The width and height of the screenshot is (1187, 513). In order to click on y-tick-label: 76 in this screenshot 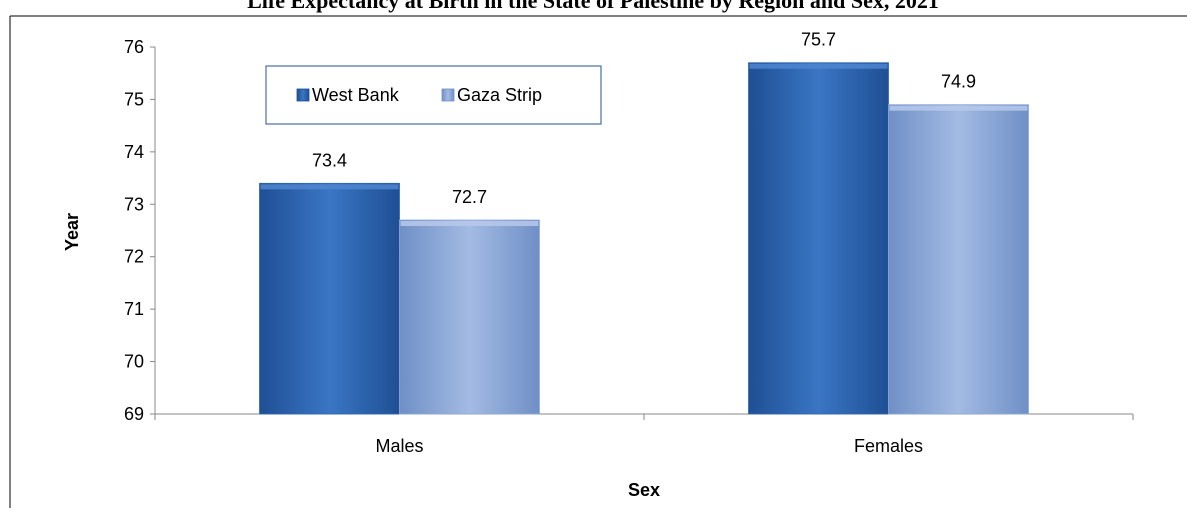, I will do `click(134, 47)`.